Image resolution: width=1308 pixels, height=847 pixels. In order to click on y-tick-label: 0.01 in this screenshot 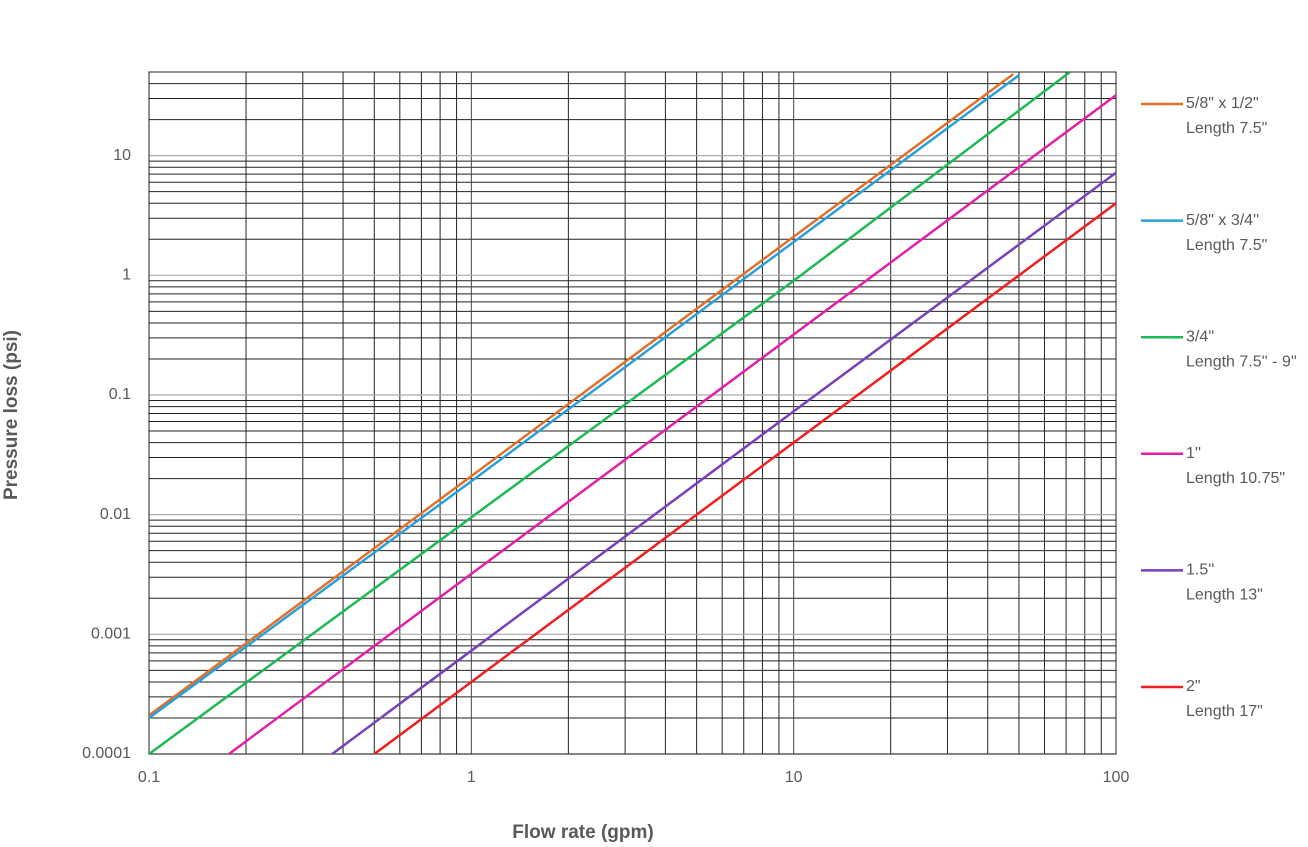, I will do `click(115, 514)`.